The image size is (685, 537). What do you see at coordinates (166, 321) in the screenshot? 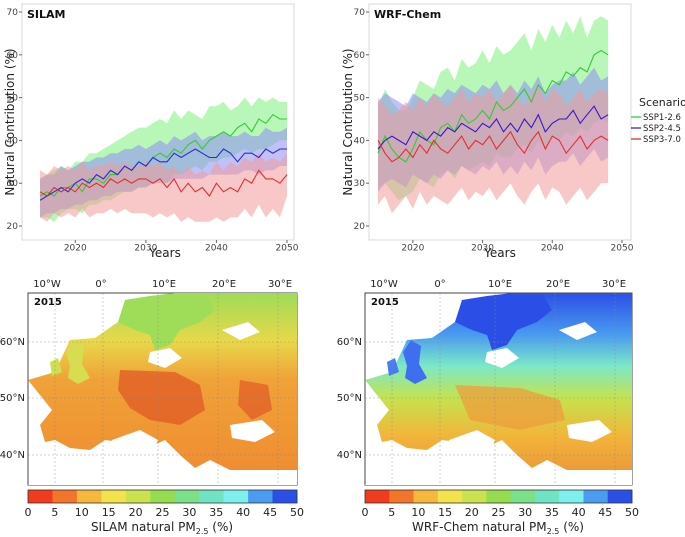
I see `scandinavia-shape` at bounding box center [166, 321].